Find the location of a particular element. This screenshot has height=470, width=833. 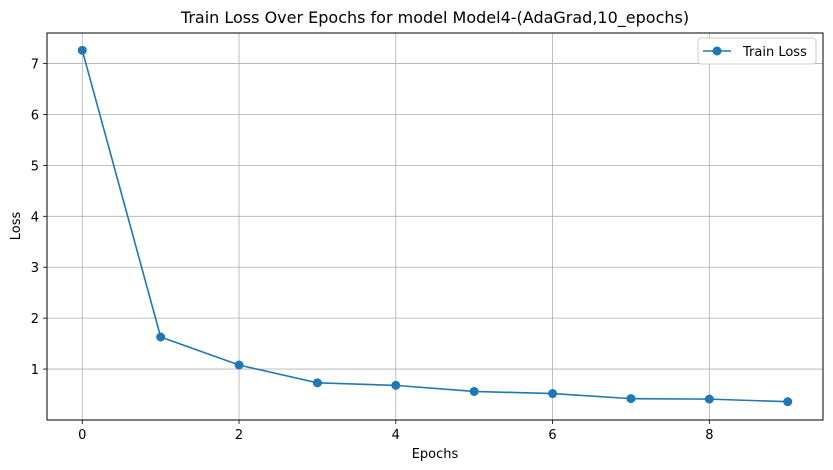

legend-label-train-loss: Train Loss is located at coordinates (774, 52).